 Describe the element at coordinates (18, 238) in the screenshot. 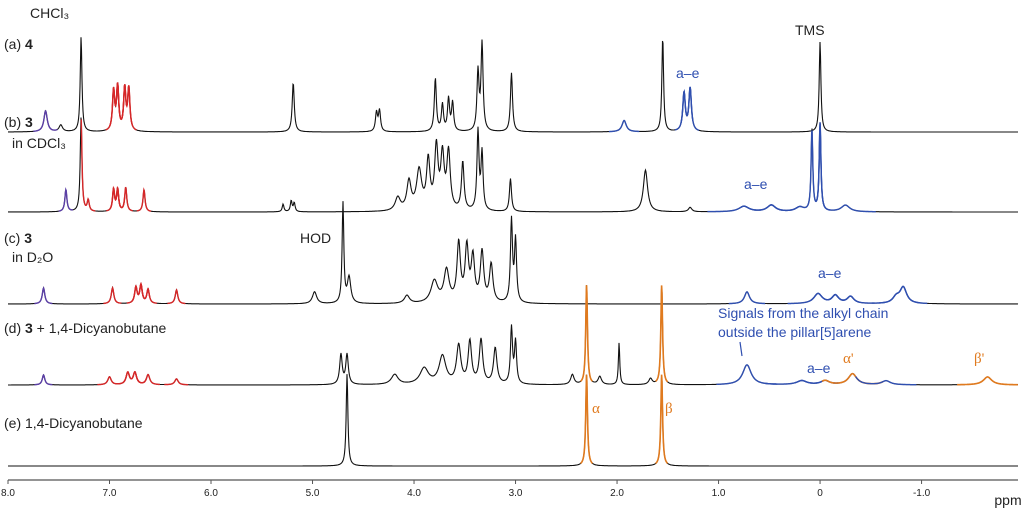

I see `spectrum-label-c: (c) 3` at that location.